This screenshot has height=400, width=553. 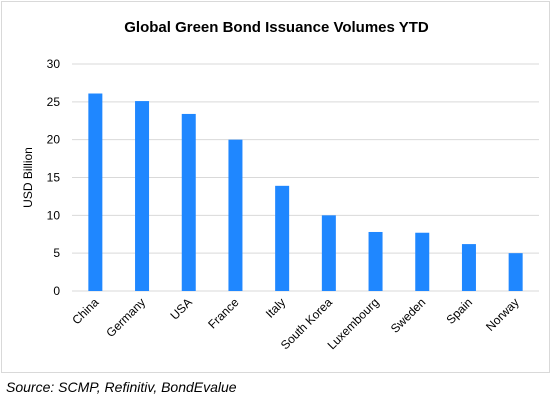 What do you see at coordinates (54, 64) in the screenshot?
I see `y-tick-label: 30` at bounding box center [54, 64].